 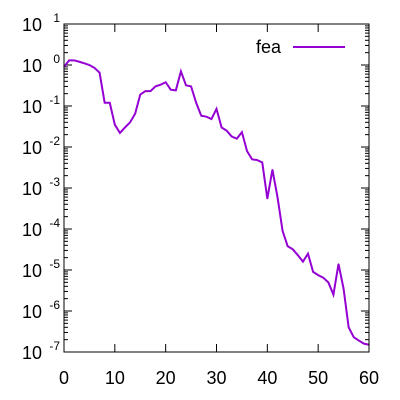 What do you see at coordinates (54, 346) in the screenshot?
I see `y-tick-exponent: -7` at bounding box center [54, 346].